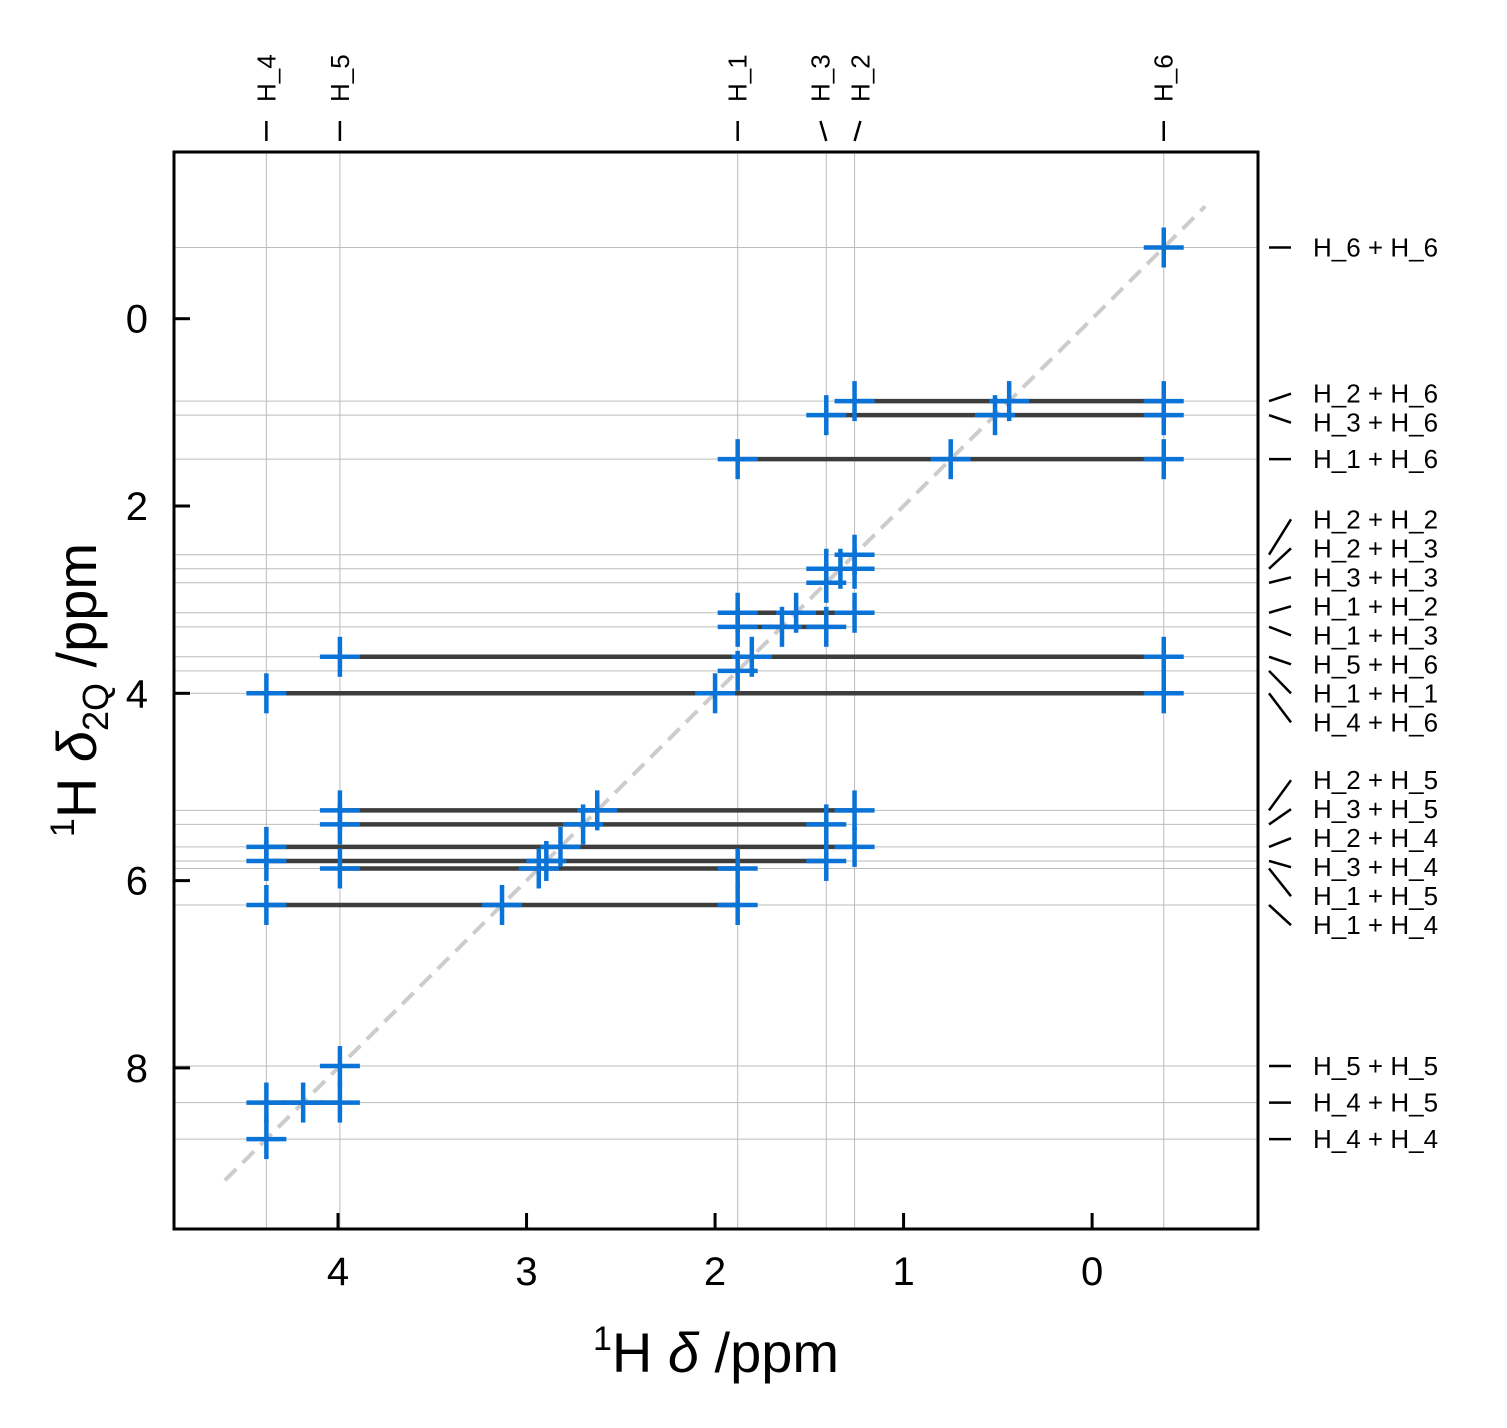 The width and height of the screenshot is (1507, 1428). What do you see at coordinates (339, 656) in the screenshot?
I see `marker-9-a` at bounding box center [339, 656].